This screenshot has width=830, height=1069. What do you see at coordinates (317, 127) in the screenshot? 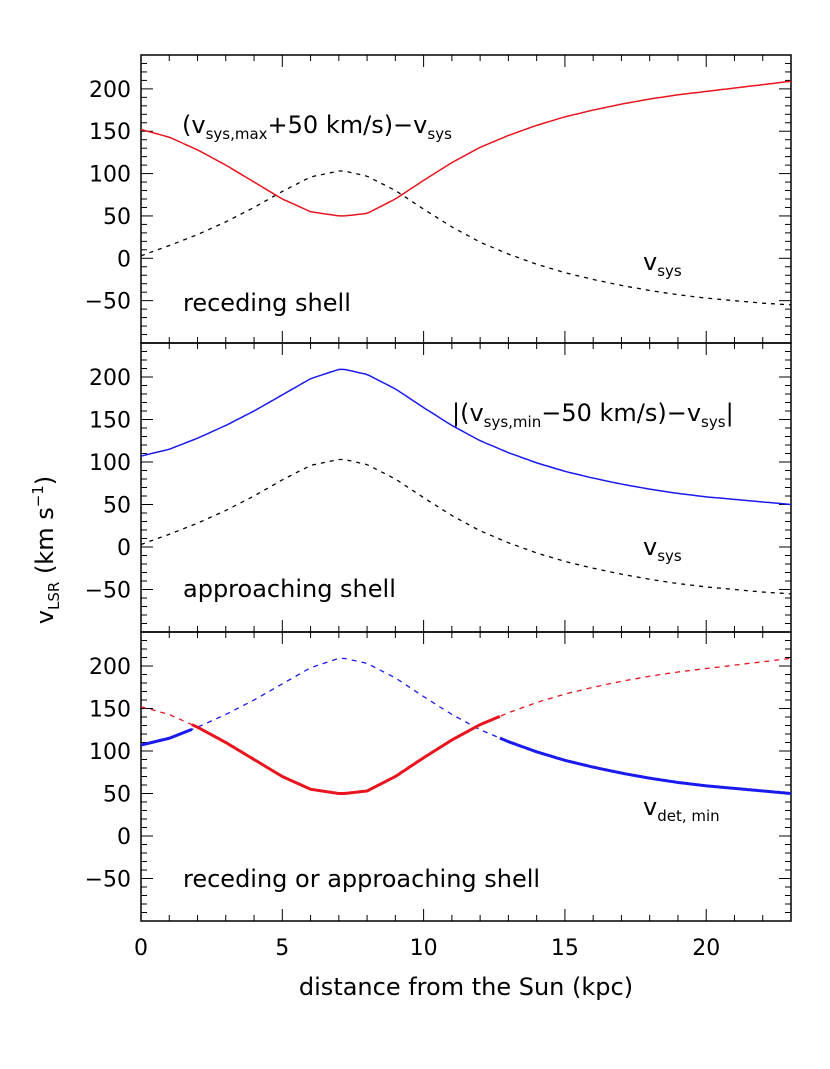
I see `panel-0-curve-label: (vsys,max+50 km/s)−vsys` at bounding box center [317, 127].